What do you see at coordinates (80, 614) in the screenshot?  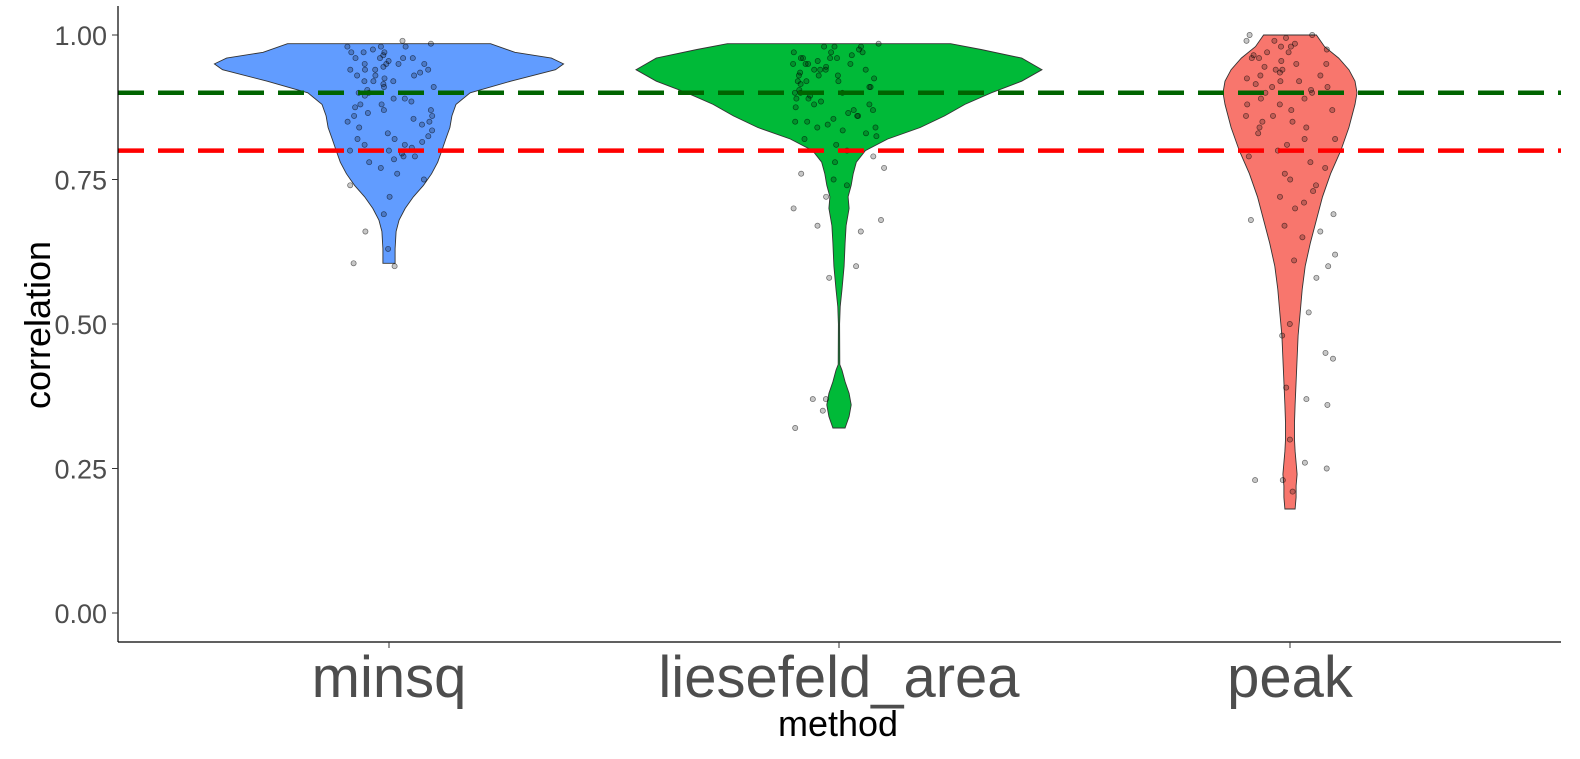 I see `y-tick-label: 0.00` at bounding box center [80, 614].